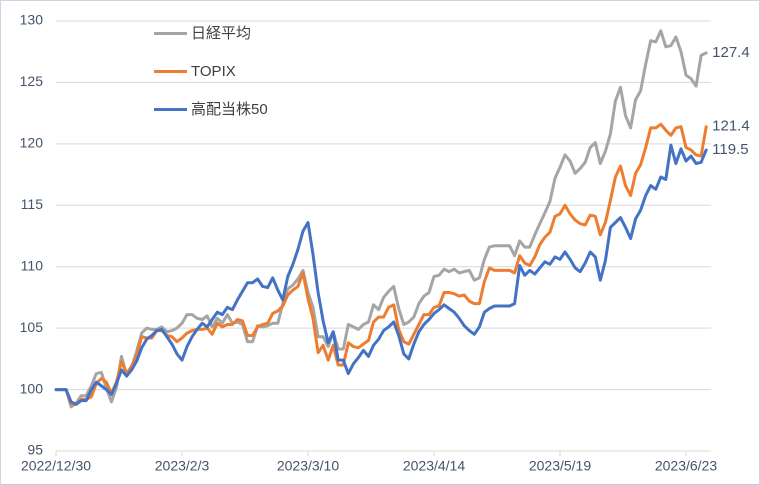 This screenshot has width=760, height=485. What do you see at coordinates (730, 149) in the screenshot?
I see `series-end-label: 119.5` at bounding box center [730, 149].